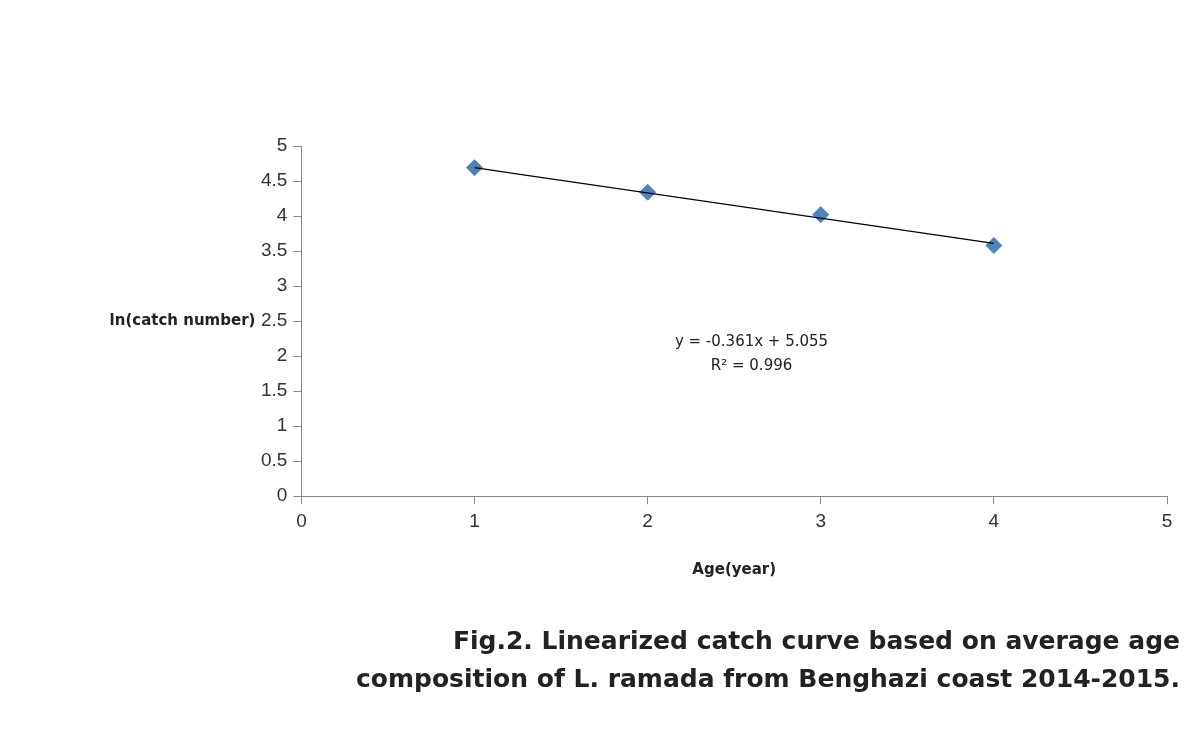 This screenshot has width=1197, height=731. What do you see at coordinates (282, 285) in the screenshot?
I see `y-tick-label: 3` at bounding box center [282, 285].